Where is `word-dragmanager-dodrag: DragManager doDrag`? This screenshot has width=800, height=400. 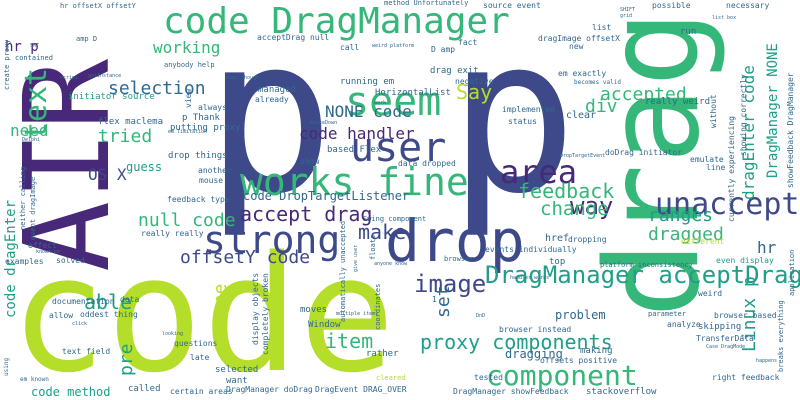
word-dragmanager-dodrag: DragManager doDrag is located at coordinates (269, 389).